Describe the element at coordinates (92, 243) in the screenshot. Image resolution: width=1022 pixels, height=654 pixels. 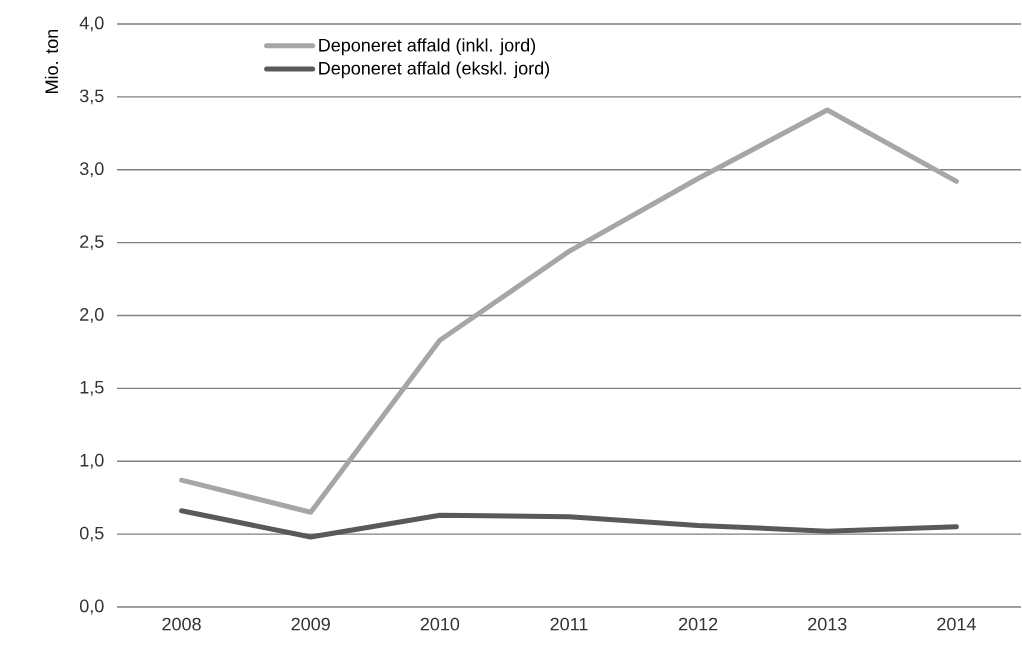
I see `y-tick-label: 2,5` at that location.